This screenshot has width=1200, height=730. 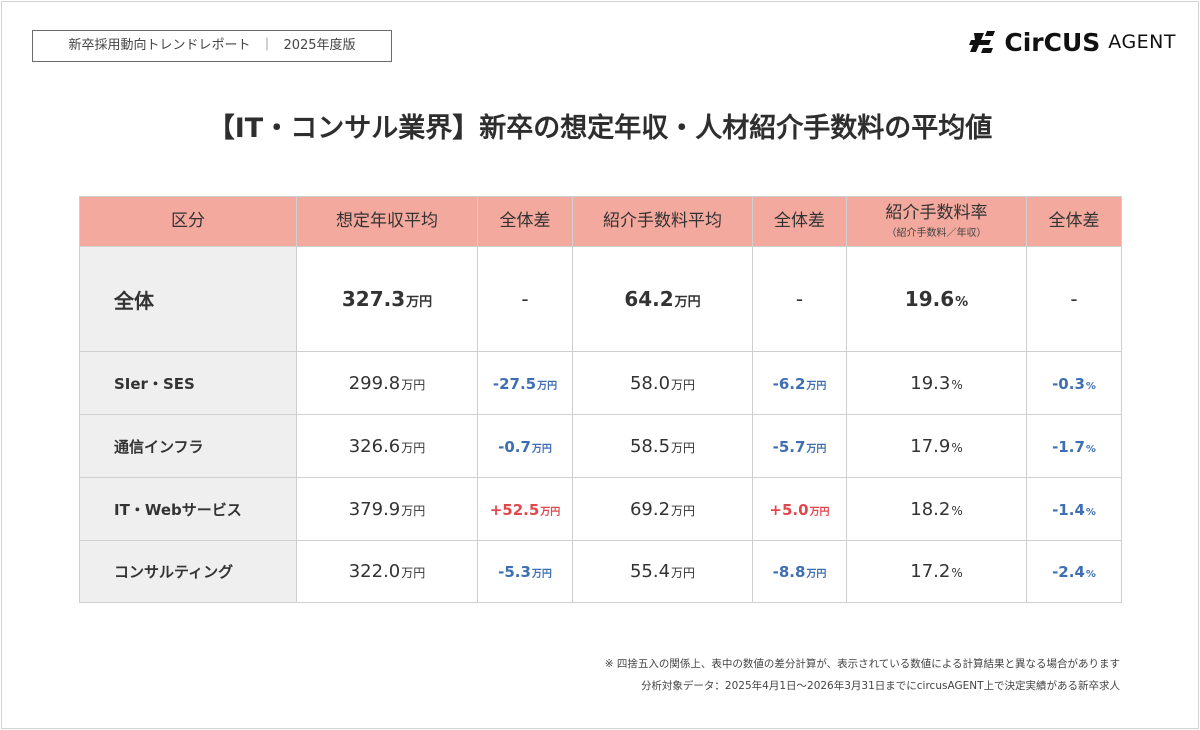 I want to click on column-header-salary-diff: 全体差, so click(x=525, y=221).